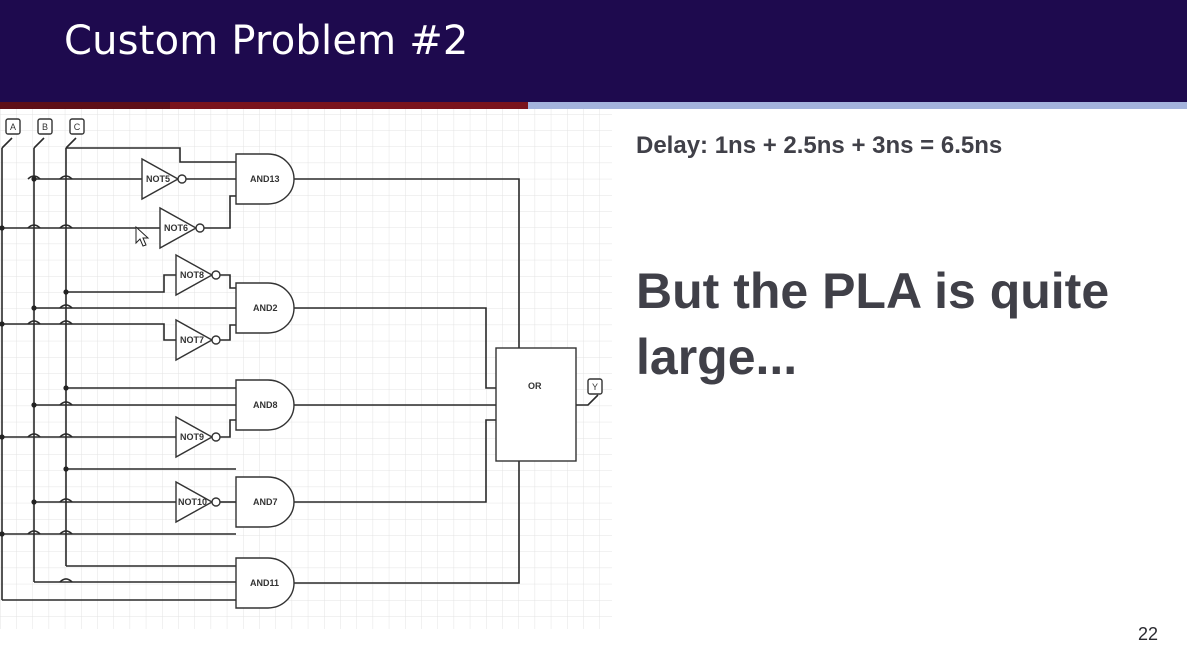 This screenshot has width=1187, height=657. I want to click on not-gate-7: NOT7, so click(198, 340).